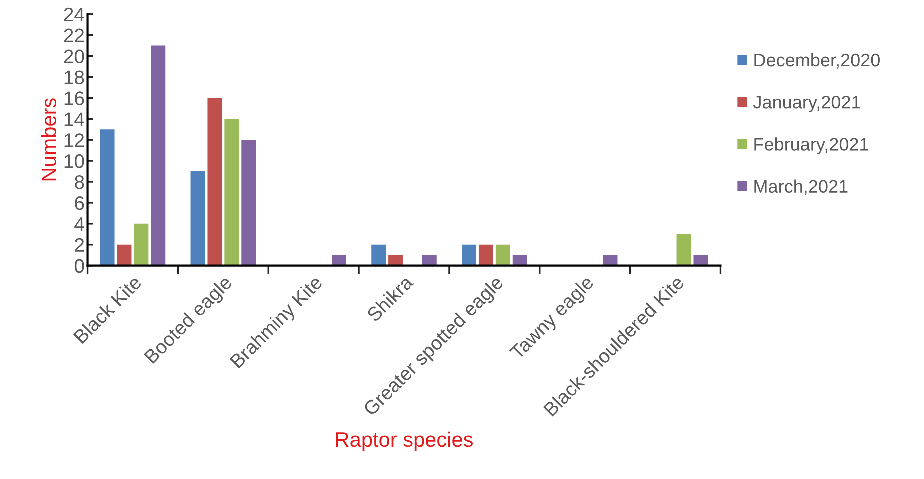 This screenshot has width=924, height=479. I want to click on y-tick-label: 18, so click(74, 77).